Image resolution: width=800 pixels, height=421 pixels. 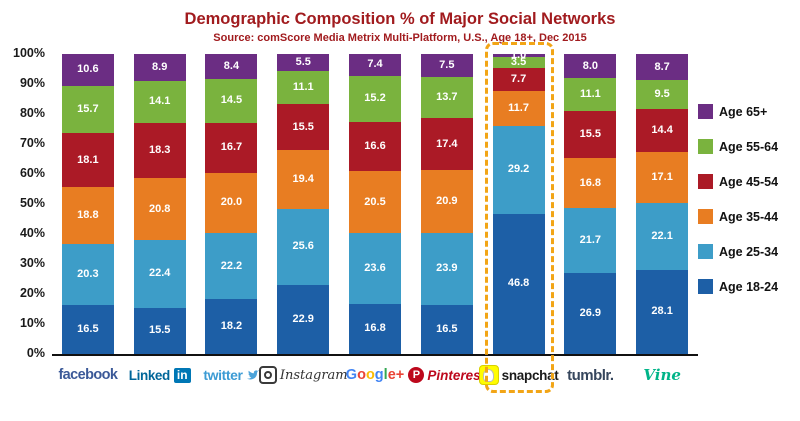 What do you see at coordinates (159, 101) in the screenshot?
I see `segment-value-label: 14.1` at bounding box center [159, 101].